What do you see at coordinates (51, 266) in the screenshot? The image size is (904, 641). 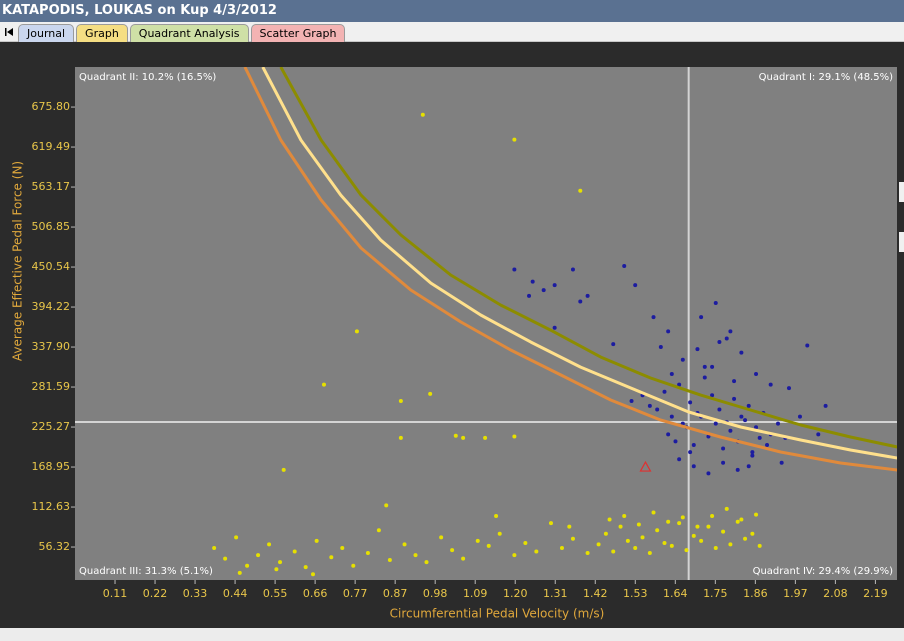 I see `y-tick-label: 450.54` at bounding box center [51, 266].